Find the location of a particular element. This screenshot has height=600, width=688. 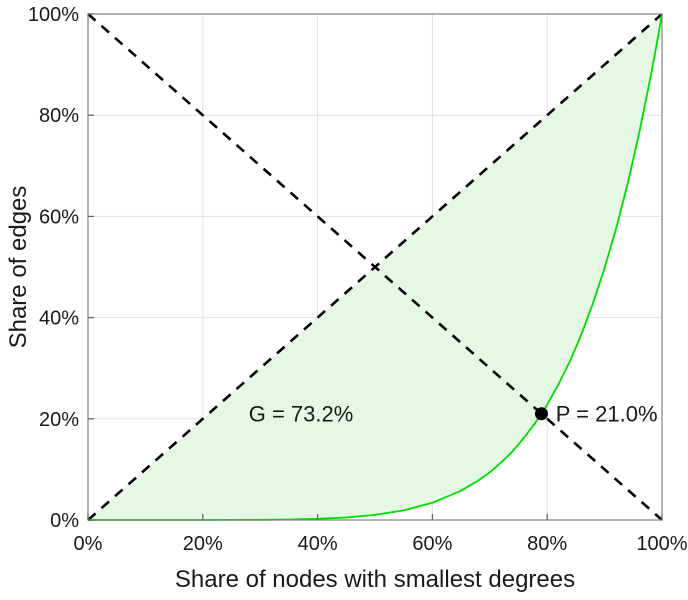

y-tick-label: 0% is located at coordinates (64, 521).